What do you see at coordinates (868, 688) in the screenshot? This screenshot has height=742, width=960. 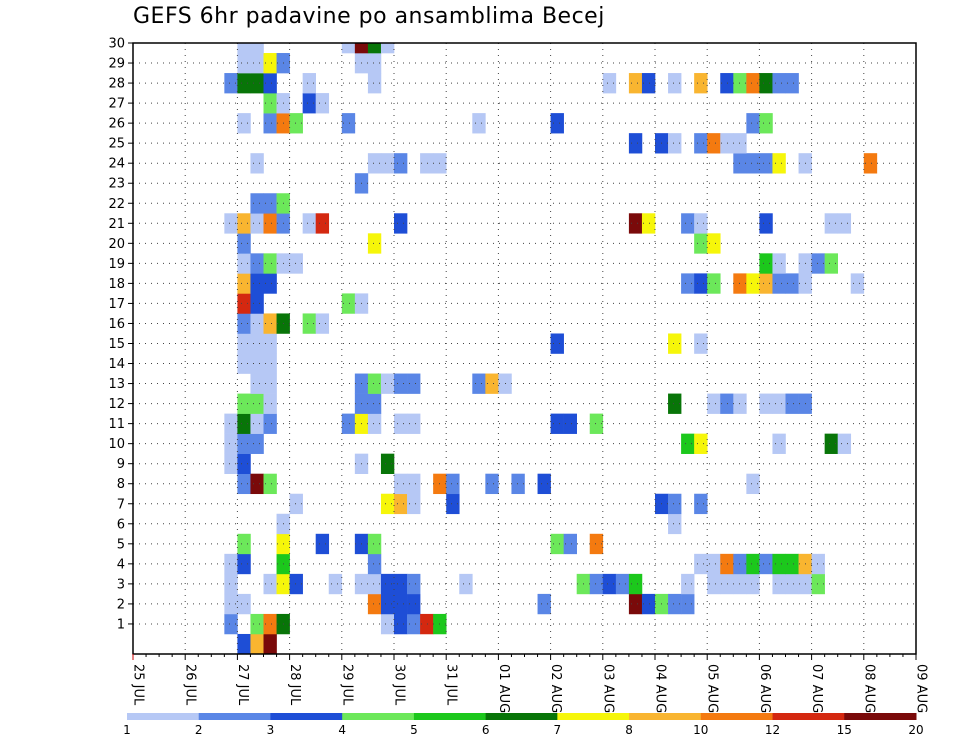 I see `x-tick-label: 08 AUG` at bounding box center [868, 688].